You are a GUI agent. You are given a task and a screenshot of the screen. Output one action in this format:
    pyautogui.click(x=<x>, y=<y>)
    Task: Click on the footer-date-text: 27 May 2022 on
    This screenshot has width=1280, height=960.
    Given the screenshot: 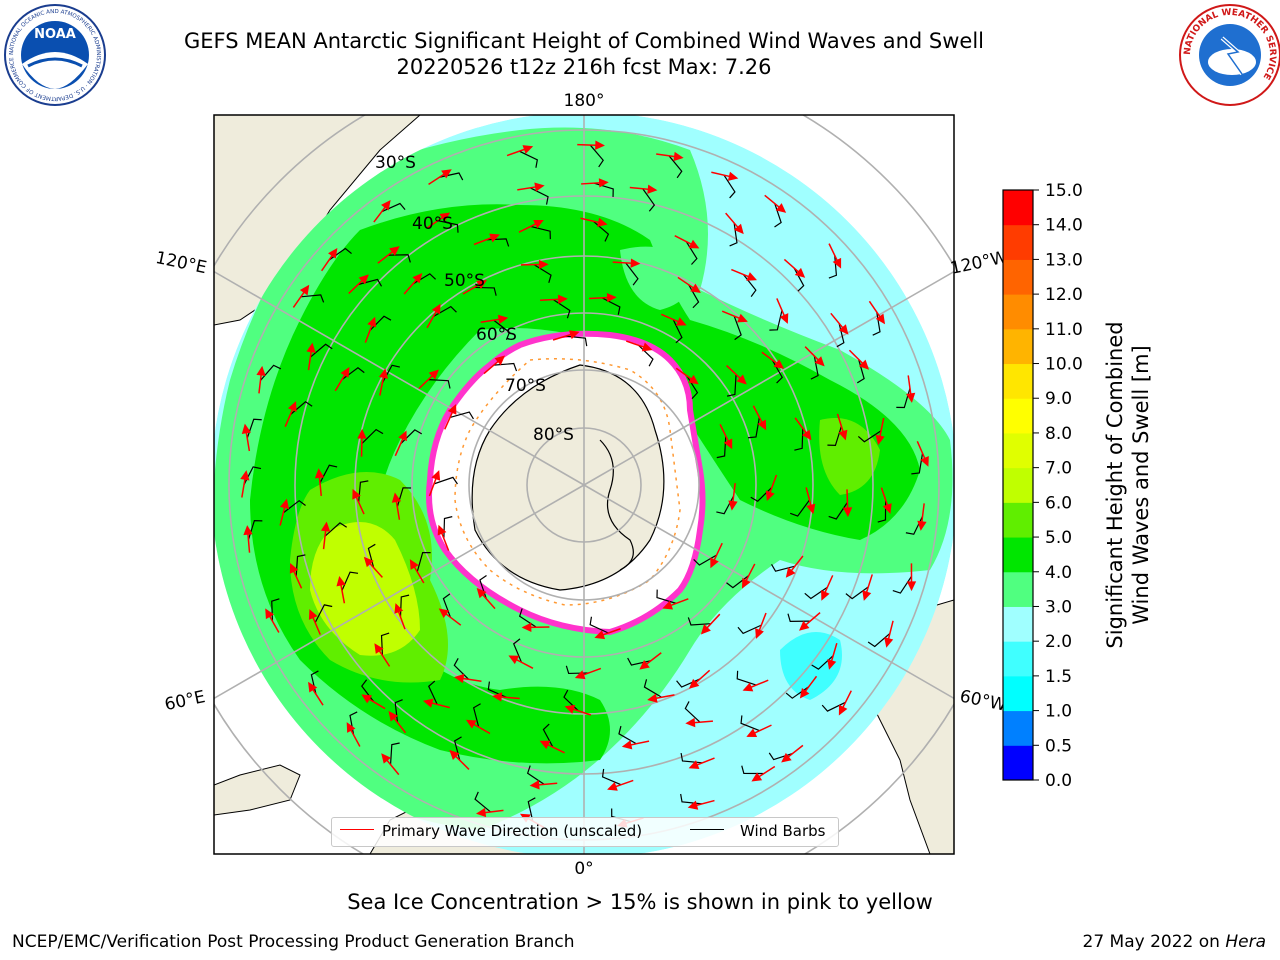 What is the action you would take?
    pyautogui.click(x=1151, y=942)
    